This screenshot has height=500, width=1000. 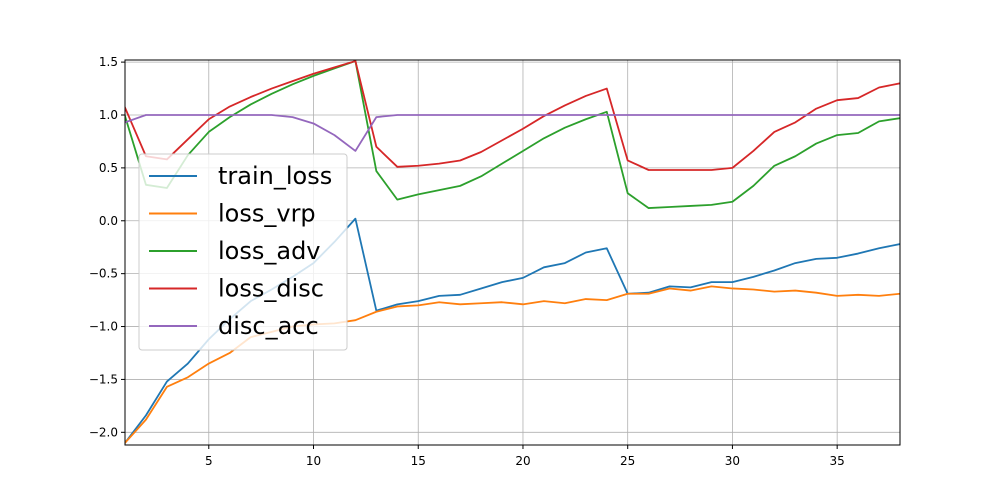 What do you see at coordinates (271, 289) in the screenshot?
I see `legend-label-loss_disc: loss_disc` at bounding box center [271, 289].